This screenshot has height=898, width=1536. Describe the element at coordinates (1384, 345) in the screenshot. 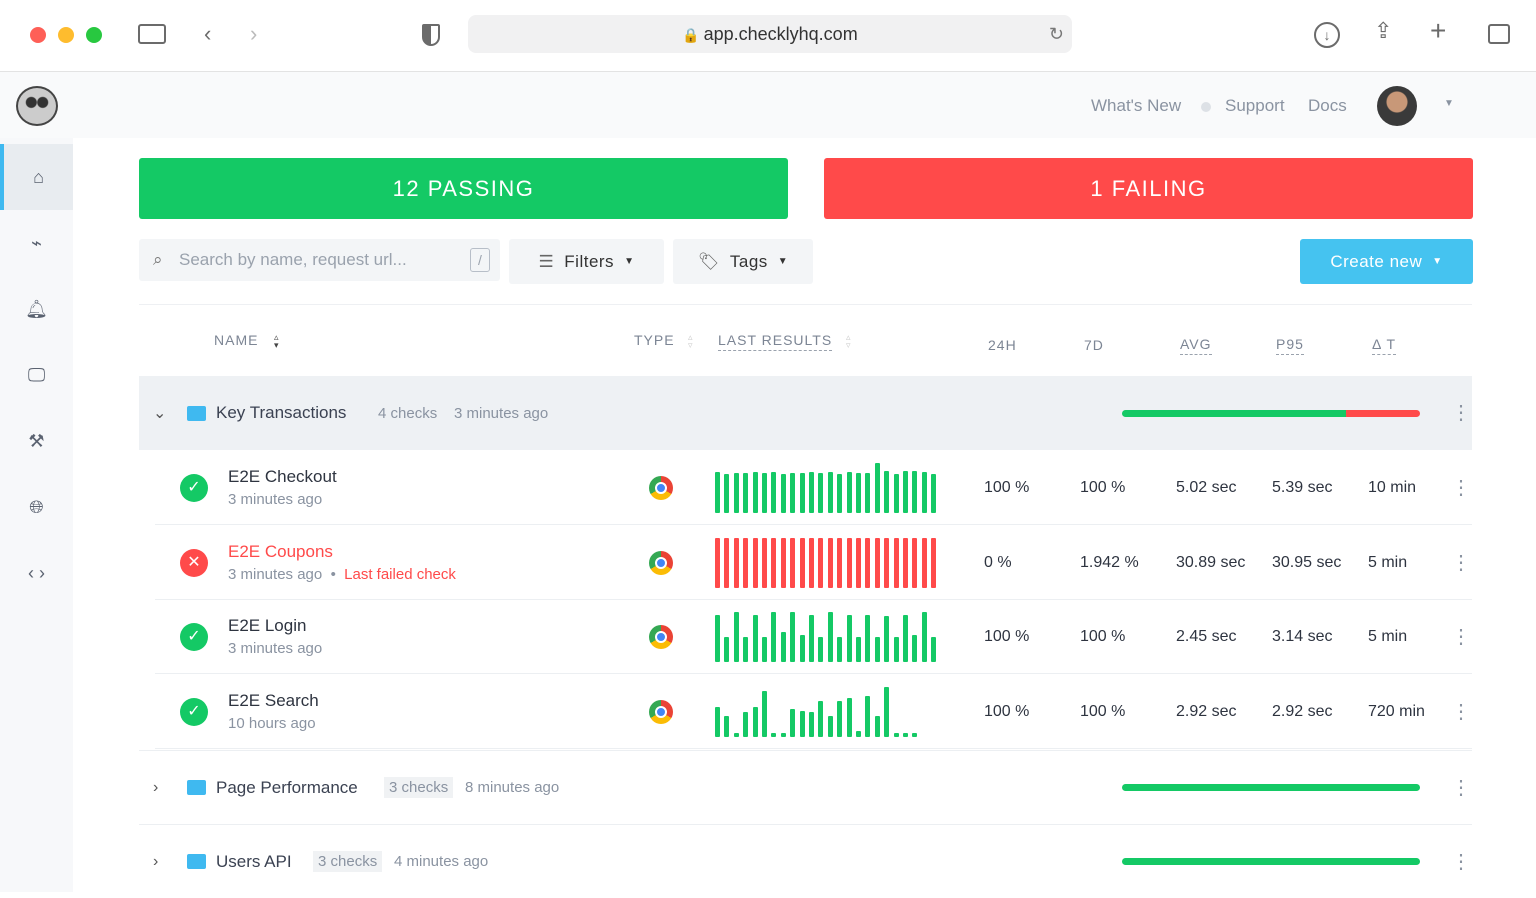

I see `column-delta-t: Δ T` at that location.